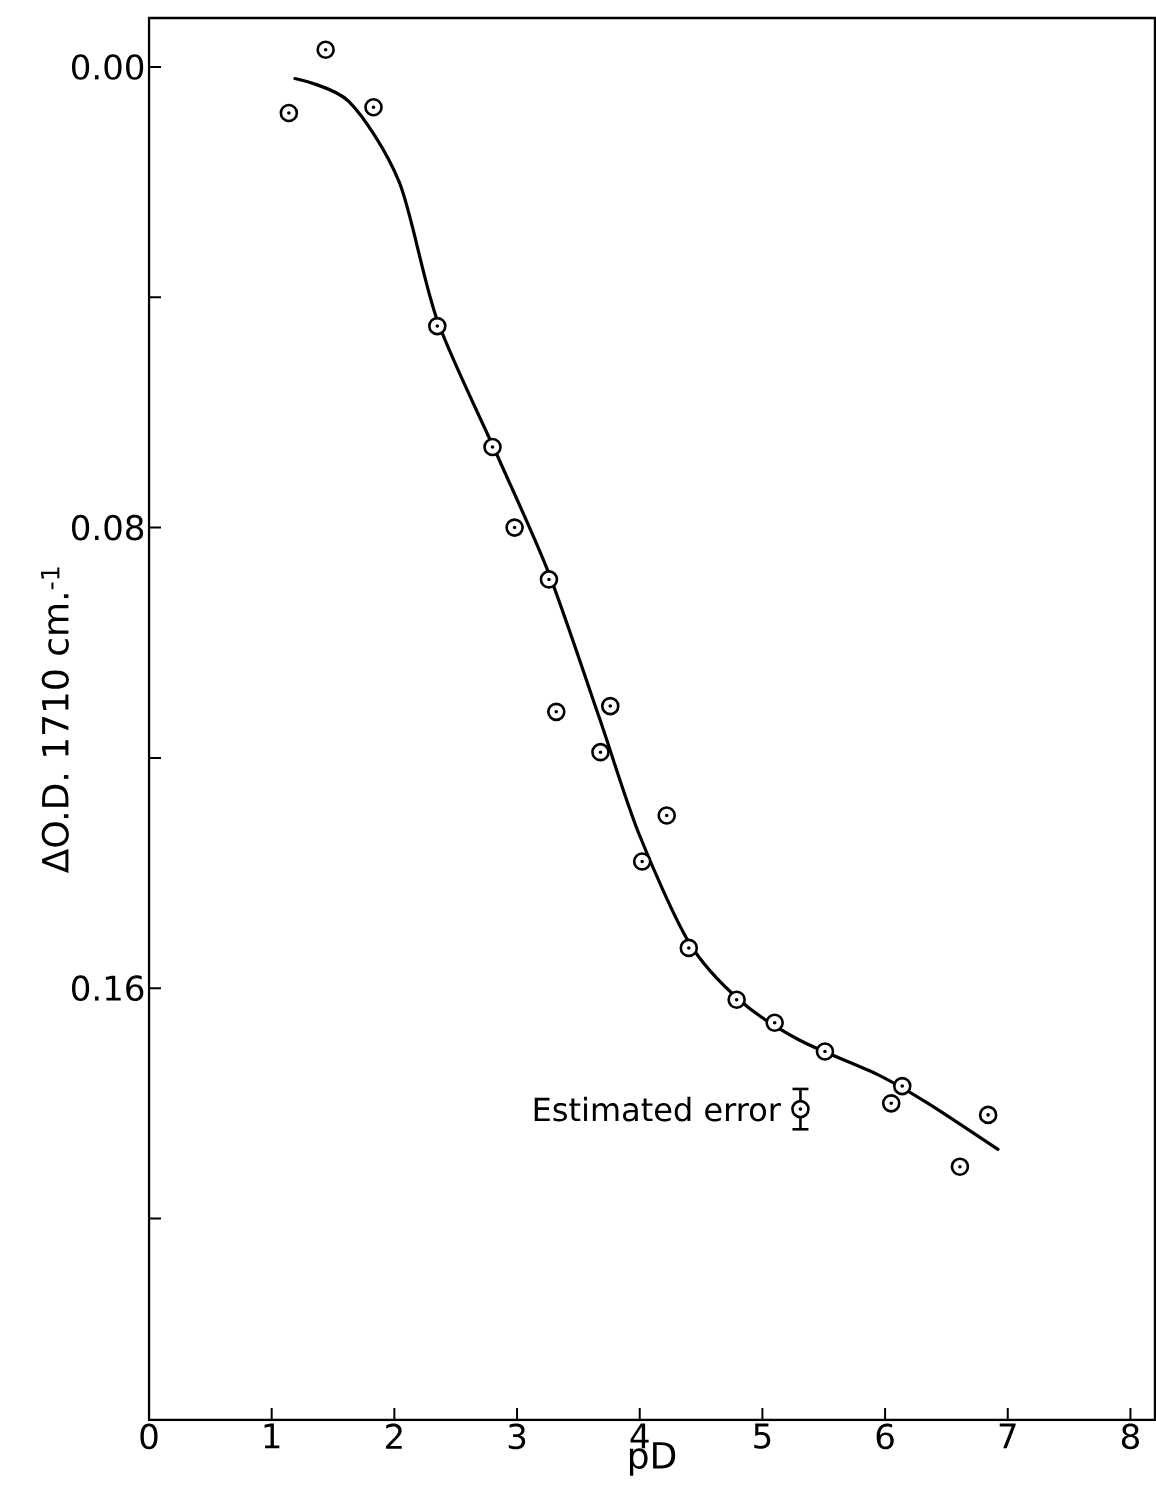 The height and width of the screenshot is (1506, 1156). I want to click on x-tick-label: 2, so click(393, 1436).